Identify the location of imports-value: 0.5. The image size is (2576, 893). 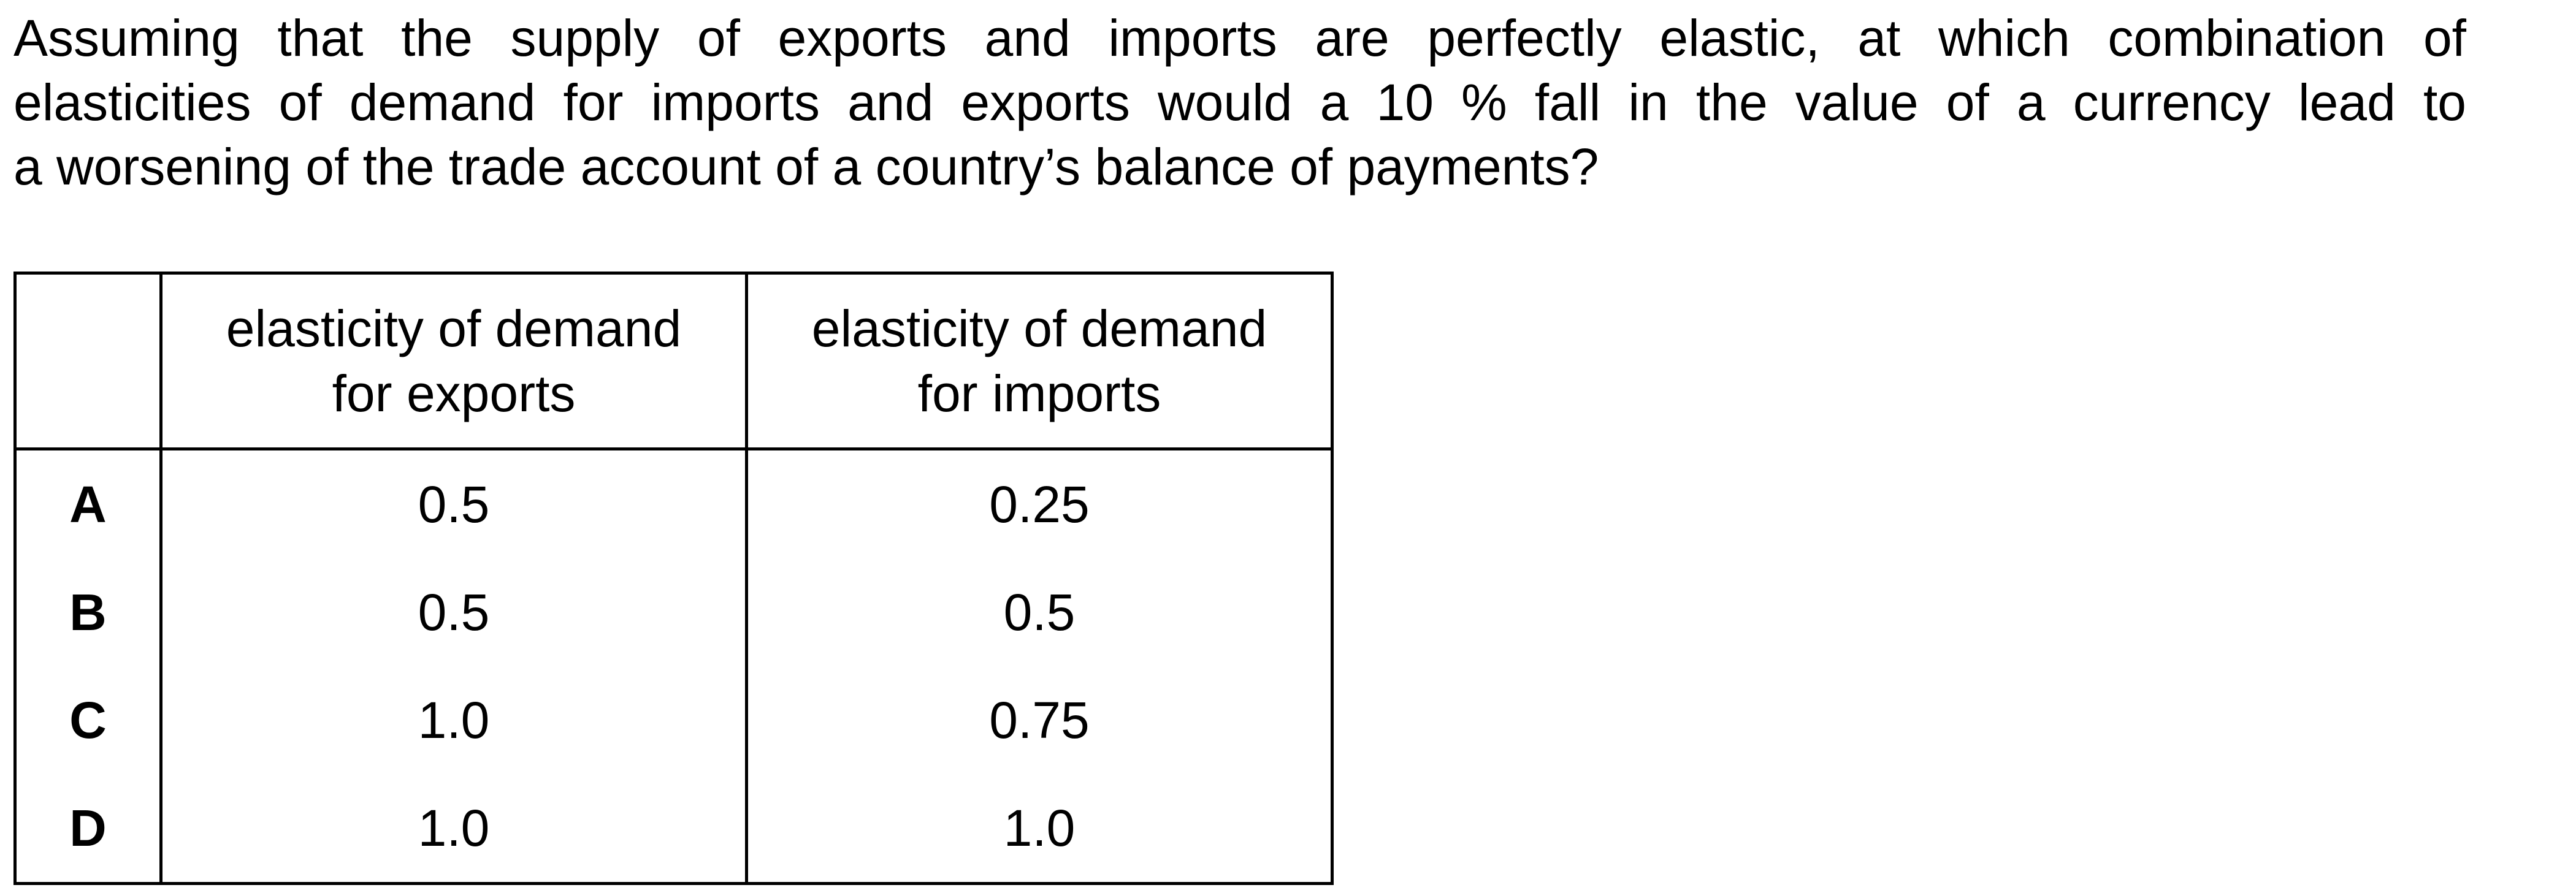
(1039, 612).